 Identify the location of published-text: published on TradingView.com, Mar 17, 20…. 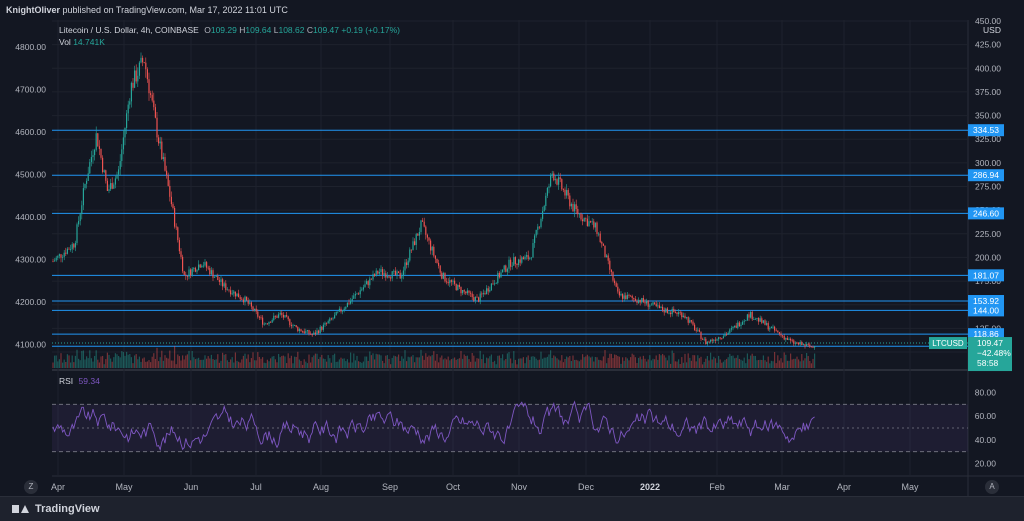
(175, 10).